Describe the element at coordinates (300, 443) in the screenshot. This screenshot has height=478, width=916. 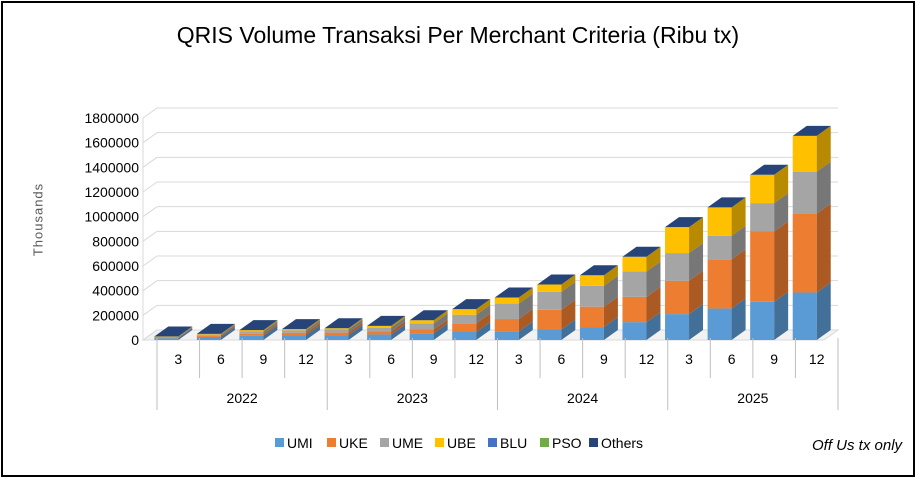
I see `legend-label-umi: UMI` at that location.